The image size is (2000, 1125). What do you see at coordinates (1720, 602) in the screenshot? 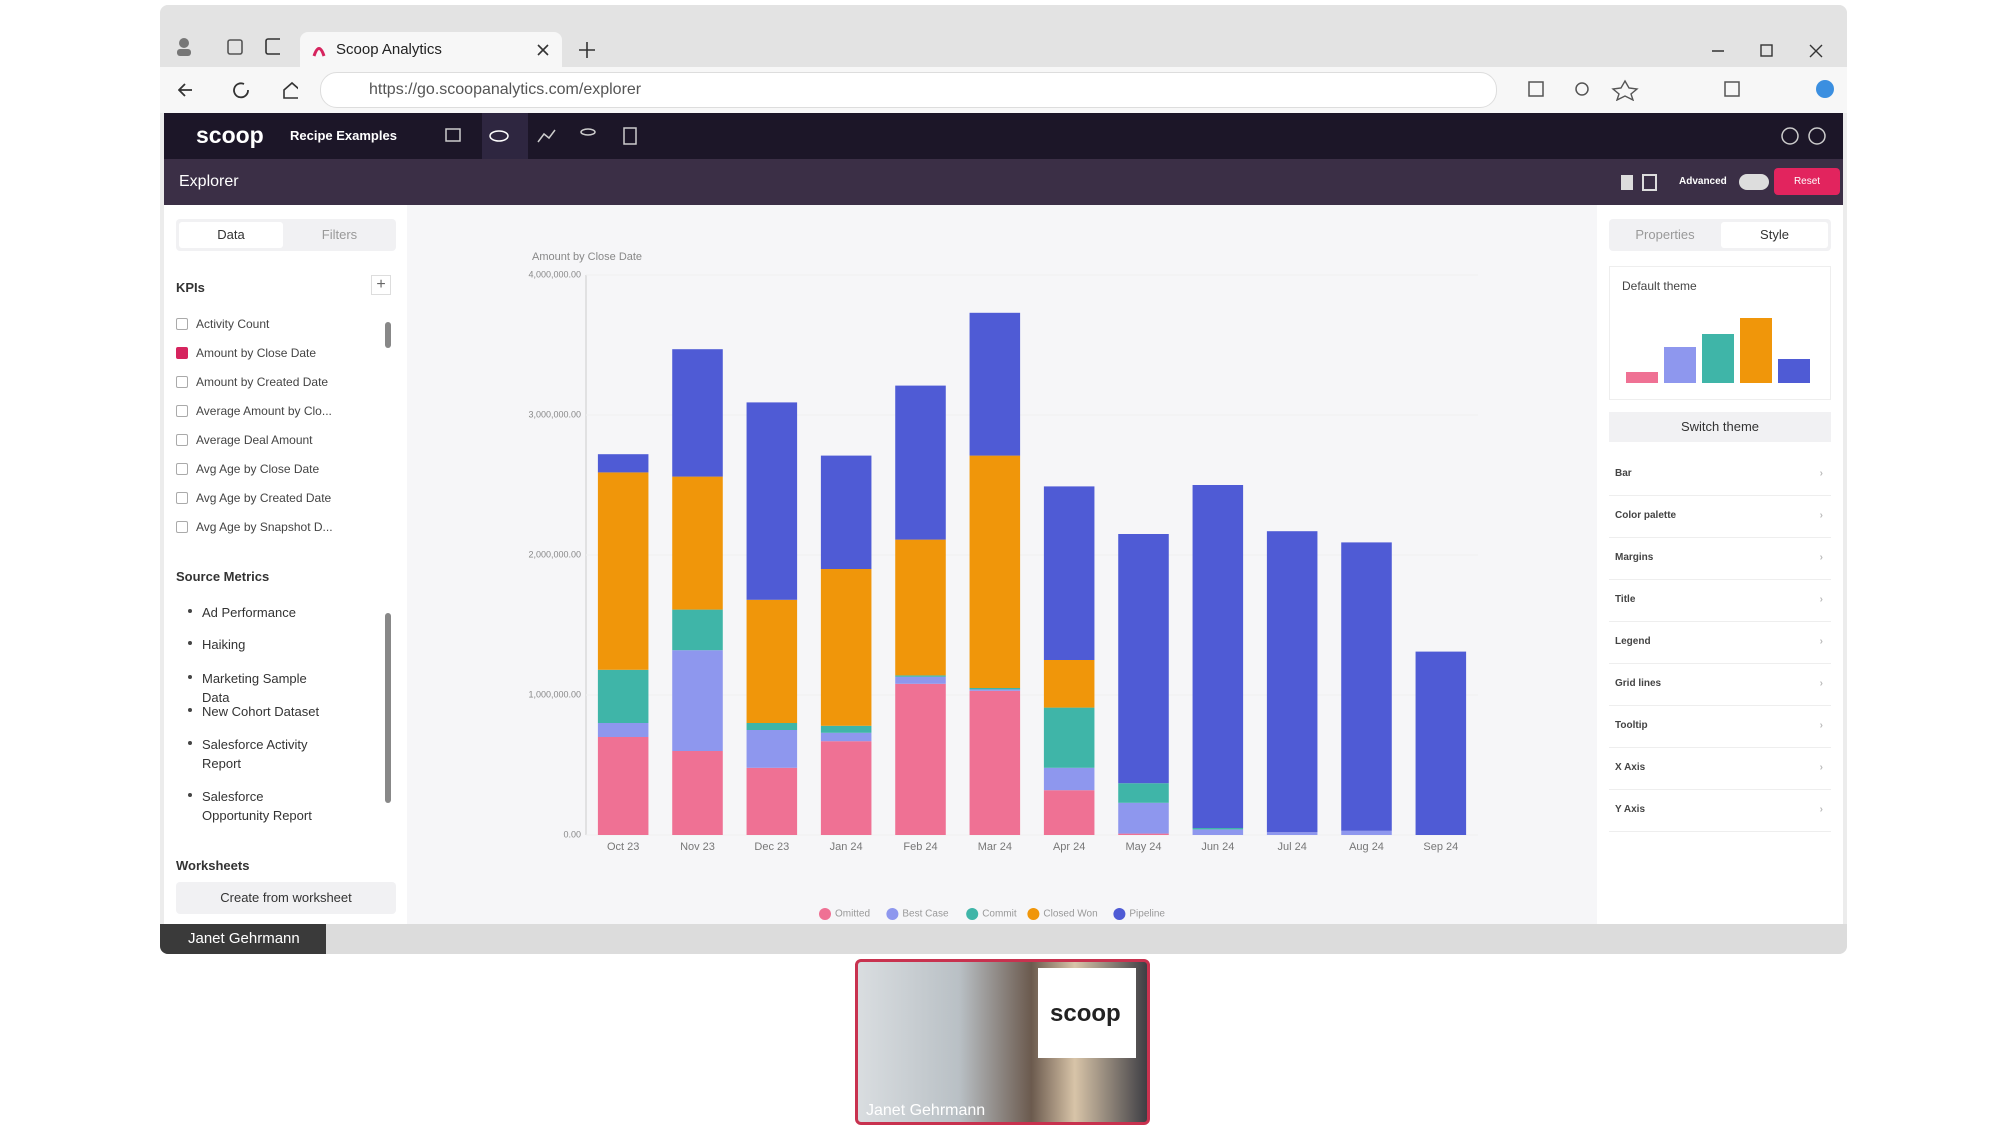
I see `style-section: Title ›` at bounding box center [1720, 602].